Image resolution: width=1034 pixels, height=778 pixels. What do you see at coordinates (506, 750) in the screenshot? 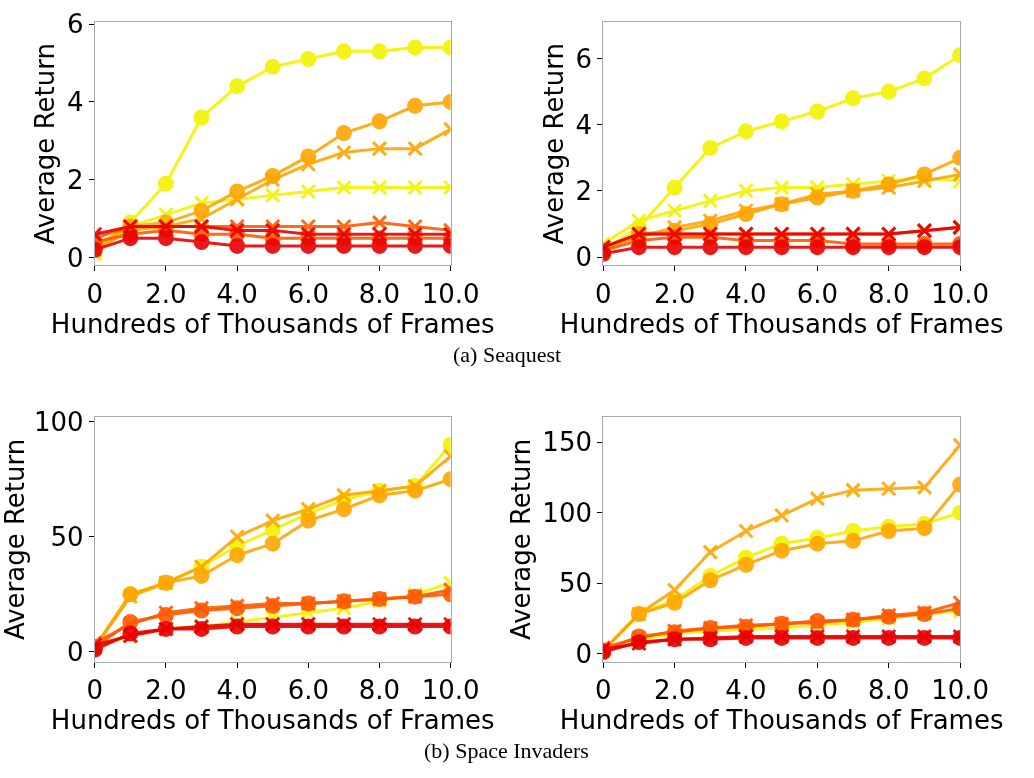
I see `text: (b) Space Invaders` at bounding box center [506, 750].